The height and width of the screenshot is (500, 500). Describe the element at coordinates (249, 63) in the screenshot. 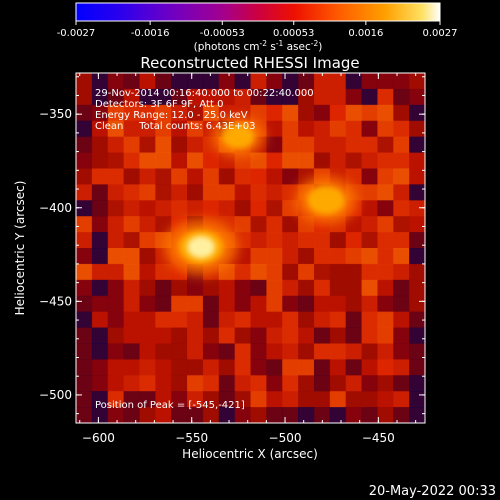

I see `chart-title: Reconstructed RHESSI Image` at that location.